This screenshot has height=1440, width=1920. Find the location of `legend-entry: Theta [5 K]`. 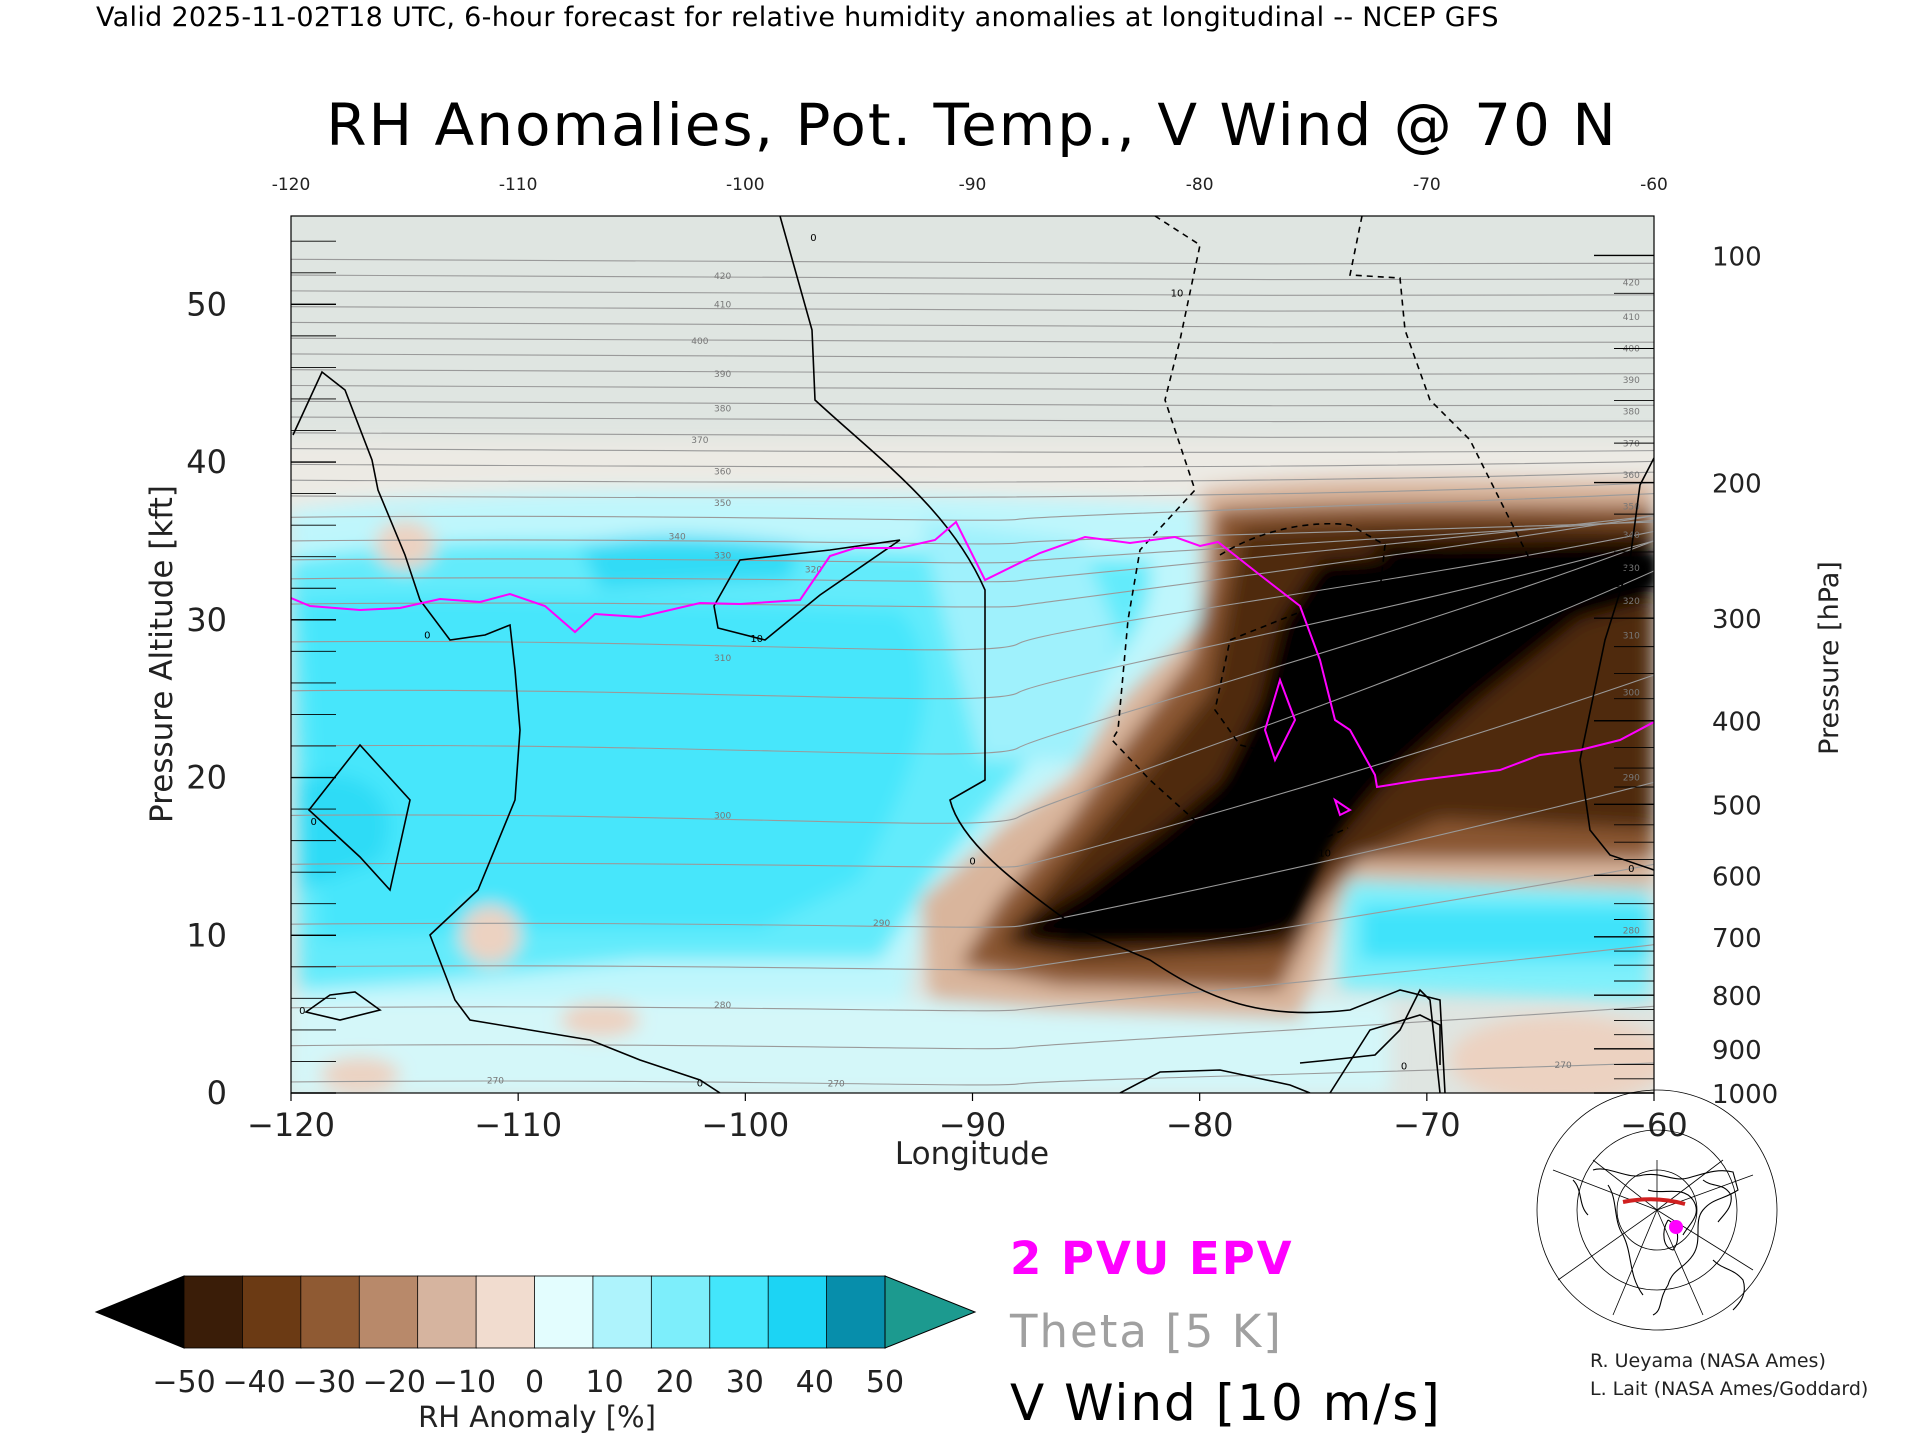

legend-entry: Theta [5 K] is located at coordinates (1146, 1331).